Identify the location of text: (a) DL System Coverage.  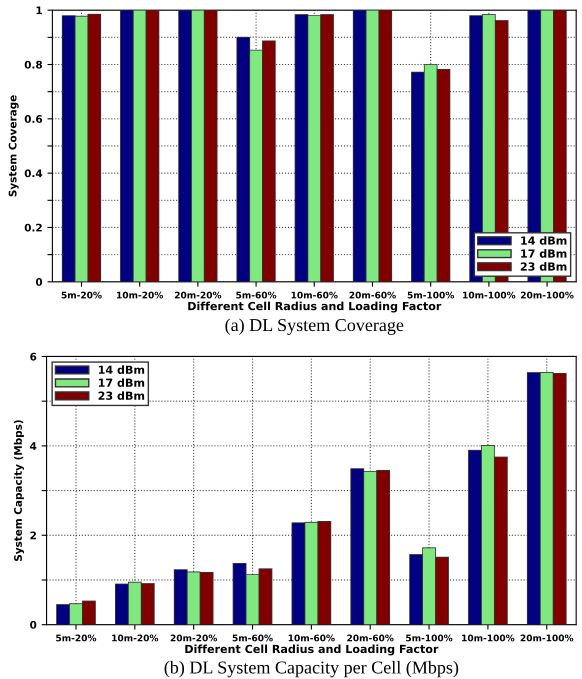
(314, 326).